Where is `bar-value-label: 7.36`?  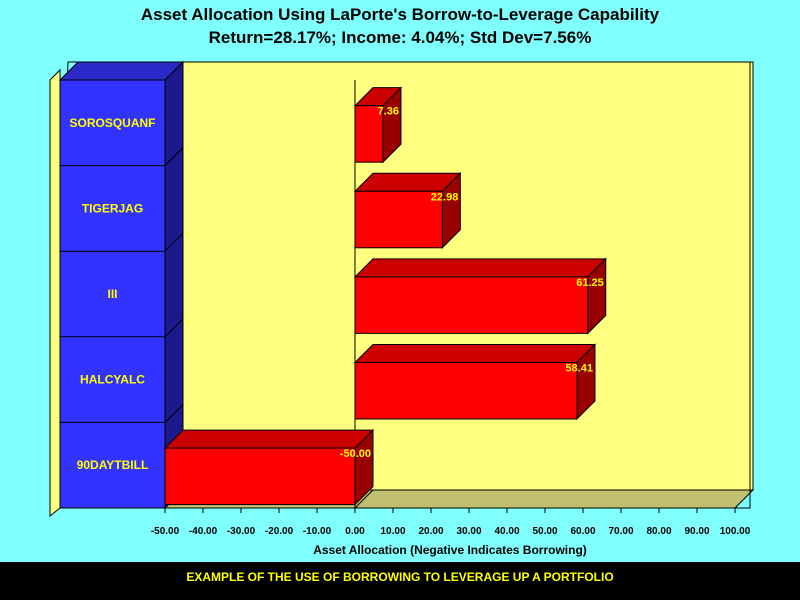
bar-value-label: 7.36 is located at coordinates (388, 112).